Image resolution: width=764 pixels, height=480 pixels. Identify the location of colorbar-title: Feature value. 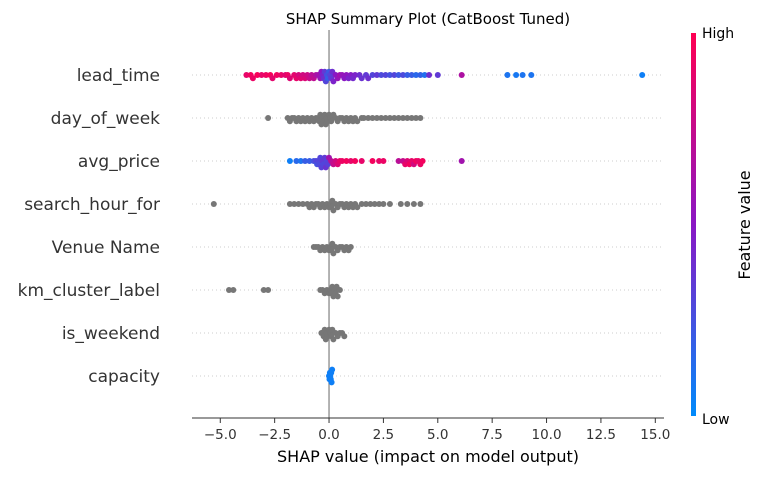
(744, 224).